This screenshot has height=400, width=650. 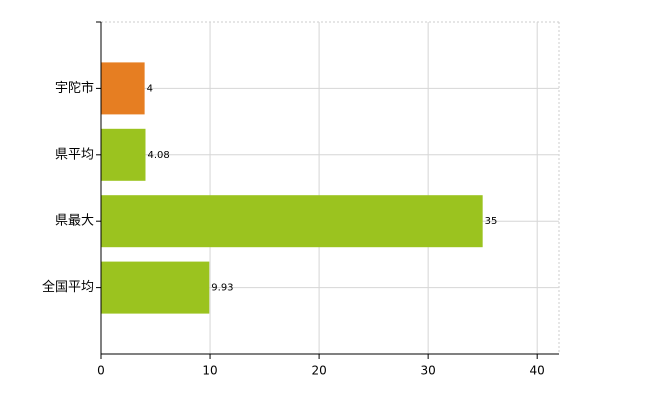 What do you see at coordinates (158, 155) in the screenshot?
I see `value-label: 4.08` at bounding box center [158, 155].